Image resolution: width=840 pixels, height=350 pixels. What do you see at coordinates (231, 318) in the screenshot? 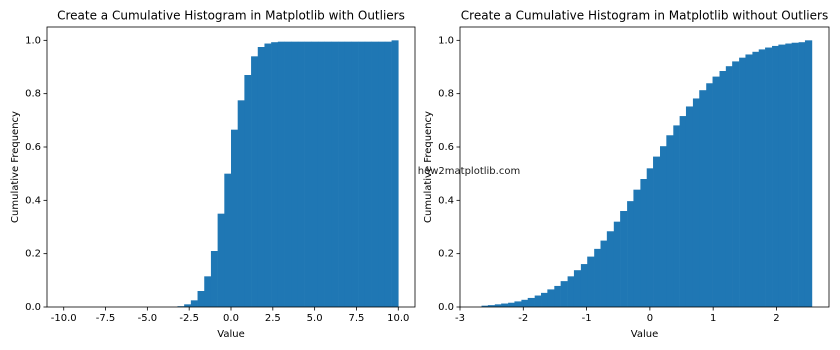
I see `x-tick-label: 0.0` at bounding box center [231, 318].